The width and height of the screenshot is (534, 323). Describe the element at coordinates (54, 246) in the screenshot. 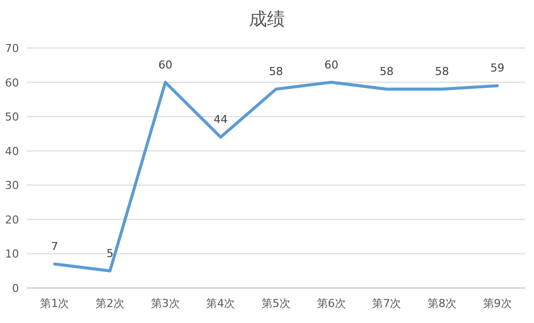

I see `data-label: 7` at that location.